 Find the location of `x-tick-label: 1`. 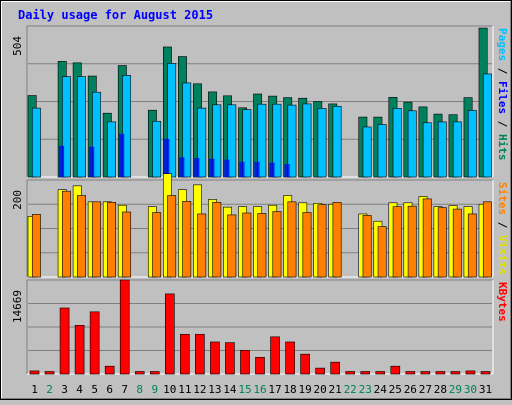

x-tick-label: 1 is located at coordinates (34, 389).